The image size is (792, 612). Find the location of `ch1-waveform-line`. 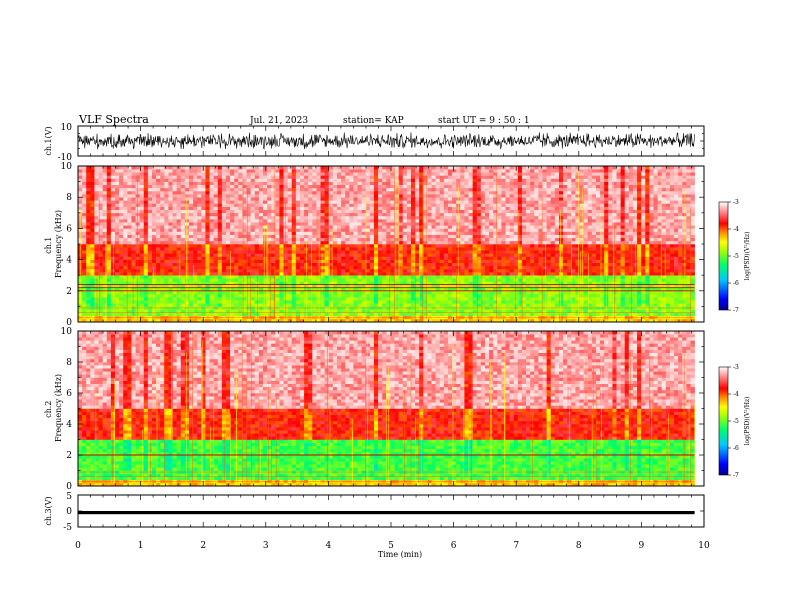

ch1-waveform-line is located at coordinates (386, 141).